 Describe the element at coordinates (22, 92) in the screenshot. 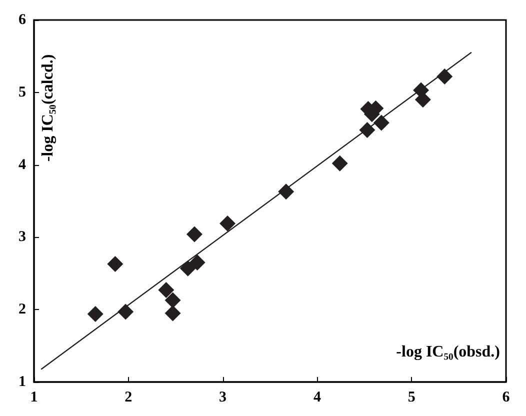

I see `y-tick-label: 5` at that location.